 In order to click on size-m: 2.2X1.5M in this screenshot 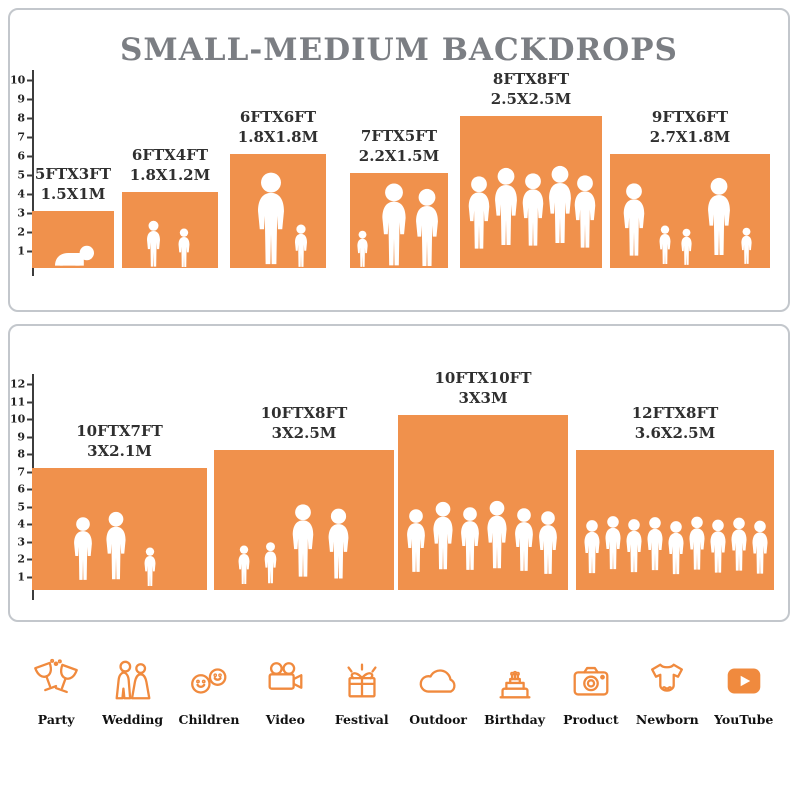, I will do `click(399, 155)`.